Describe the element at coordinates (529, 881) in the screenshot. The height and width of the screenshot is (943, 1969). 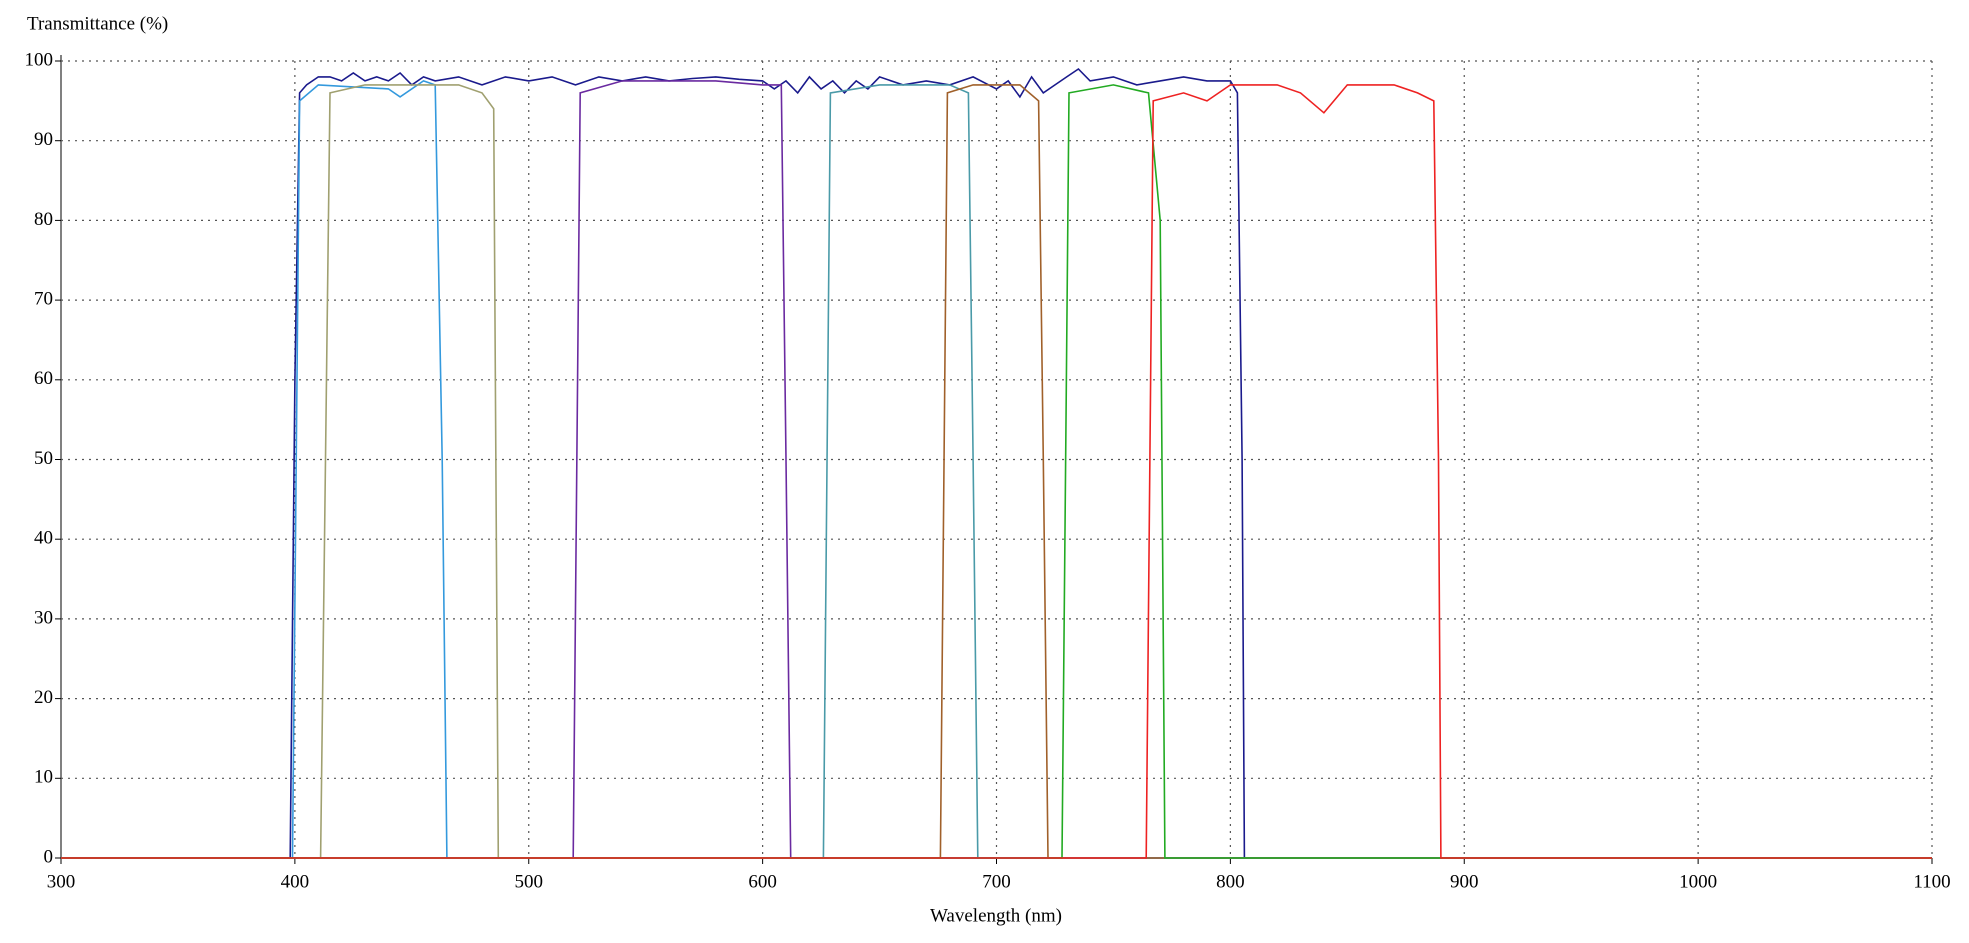
I see `x-tick-label: 500` at that location.